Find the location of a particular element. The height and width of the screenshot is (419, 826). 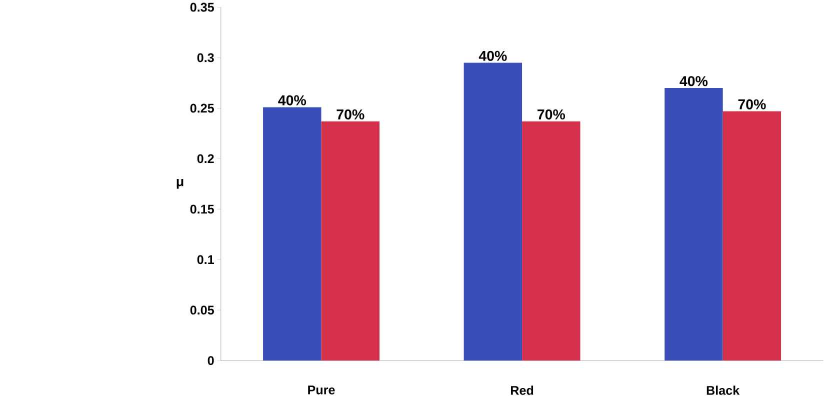

y-tick-label: 0.1 is located at coordinates (205, 259).